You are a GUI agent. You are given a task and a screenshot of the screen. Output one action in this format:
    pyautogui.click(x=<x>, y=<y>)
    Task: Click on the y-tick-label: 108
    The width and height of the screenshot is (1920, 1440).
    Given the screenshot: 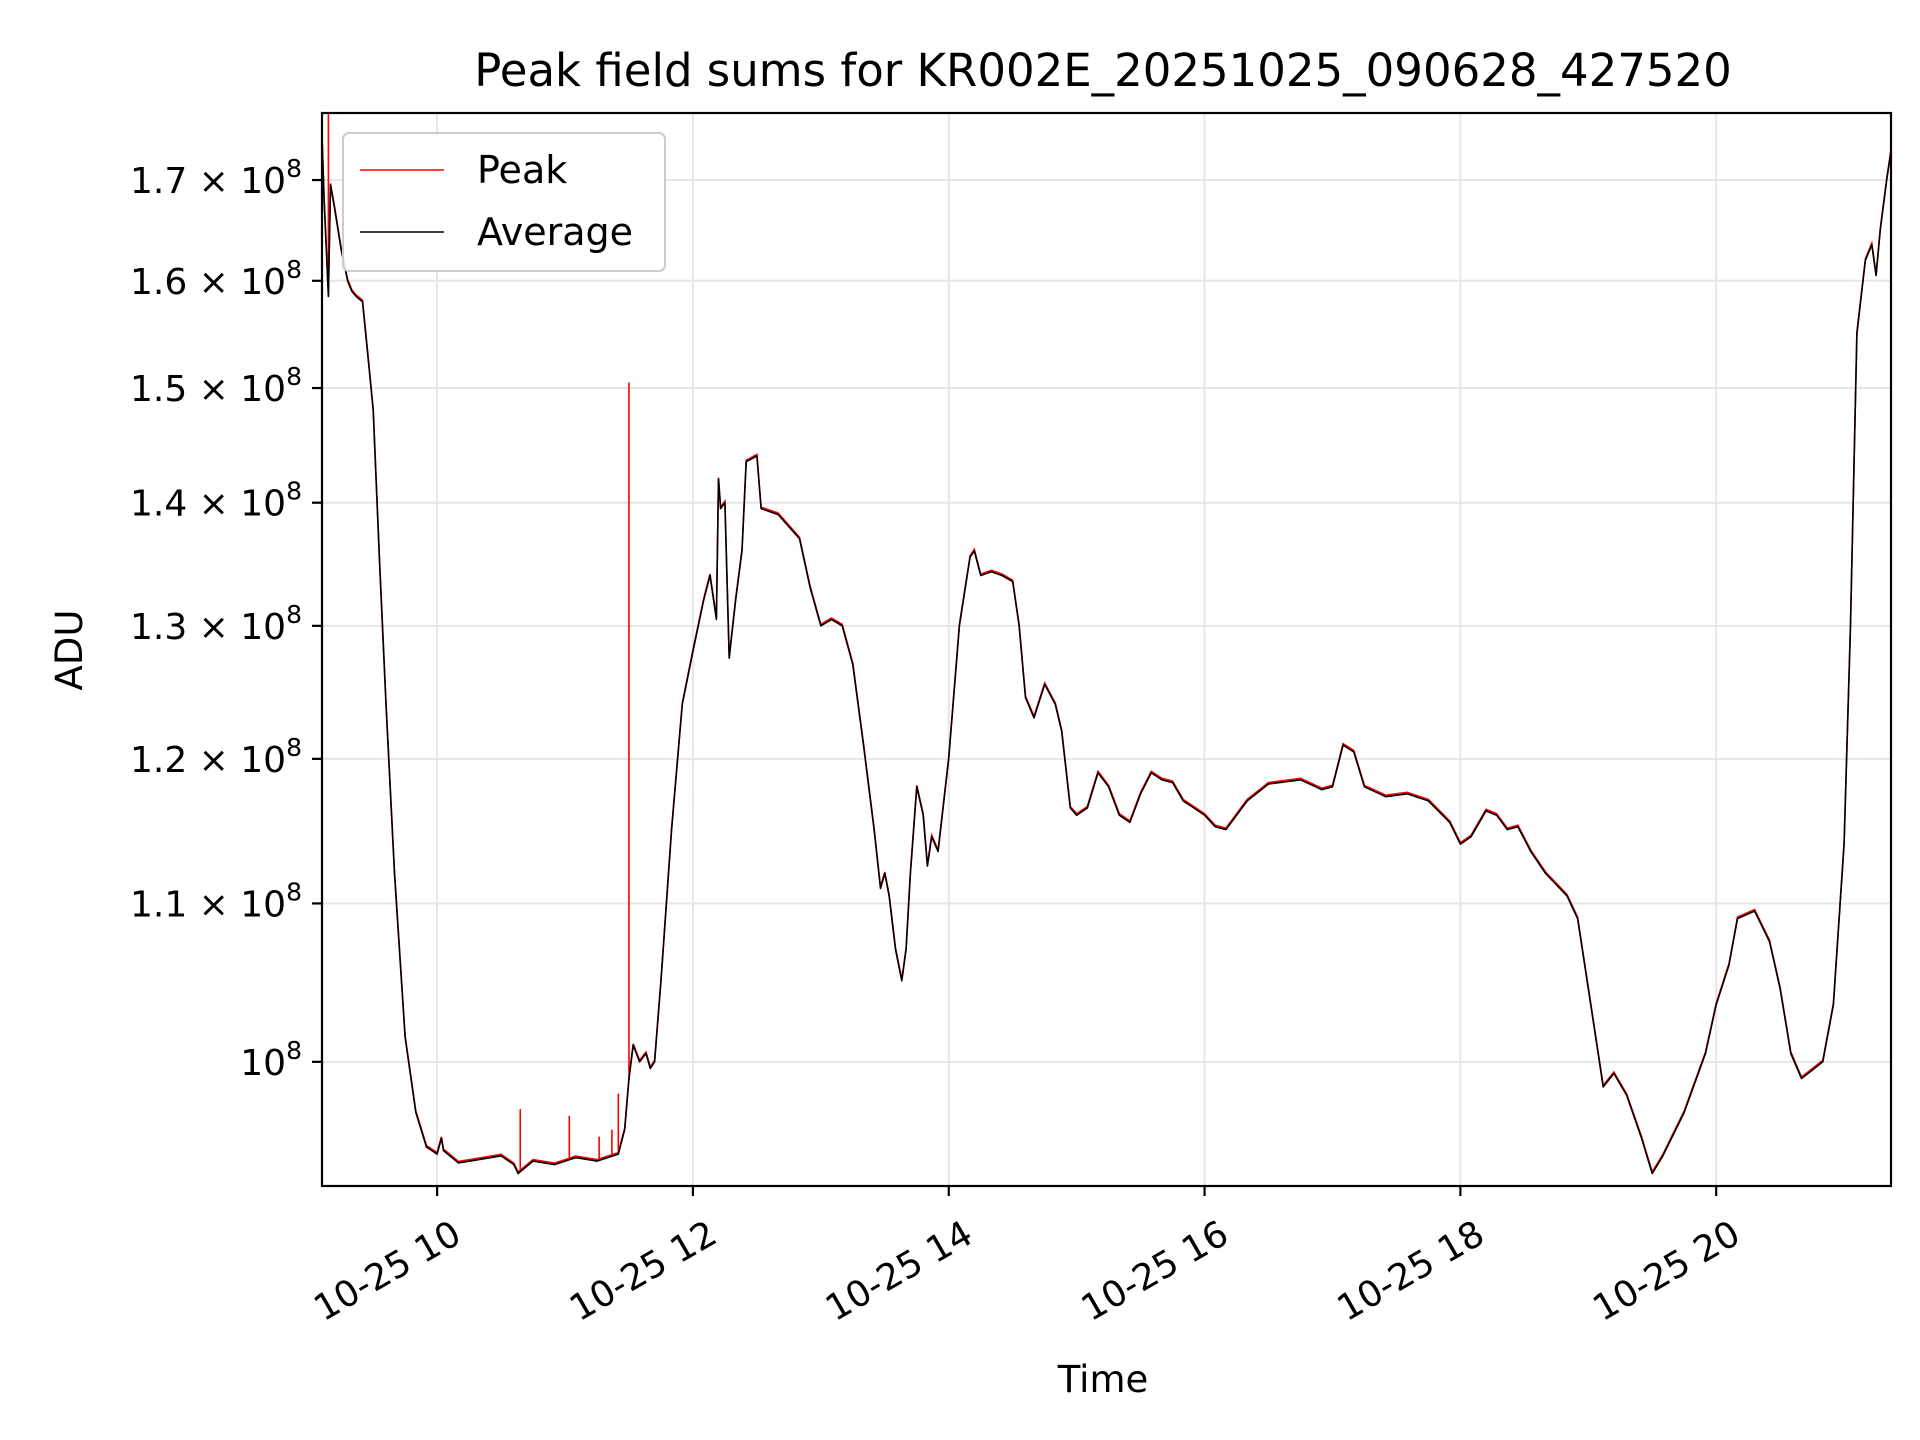 What is the action you would take?
    pyautogui.click(x=271, y=1060)
    